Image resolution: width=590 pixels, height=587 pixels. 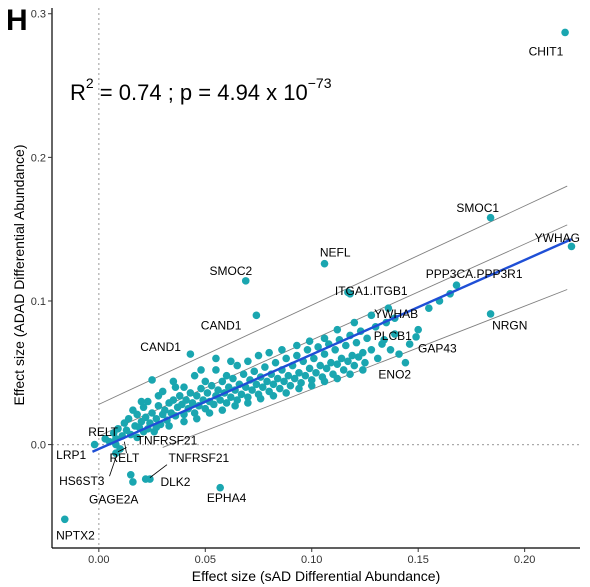 I want to click on data-point-ywhag, so click(x=571, y=246).